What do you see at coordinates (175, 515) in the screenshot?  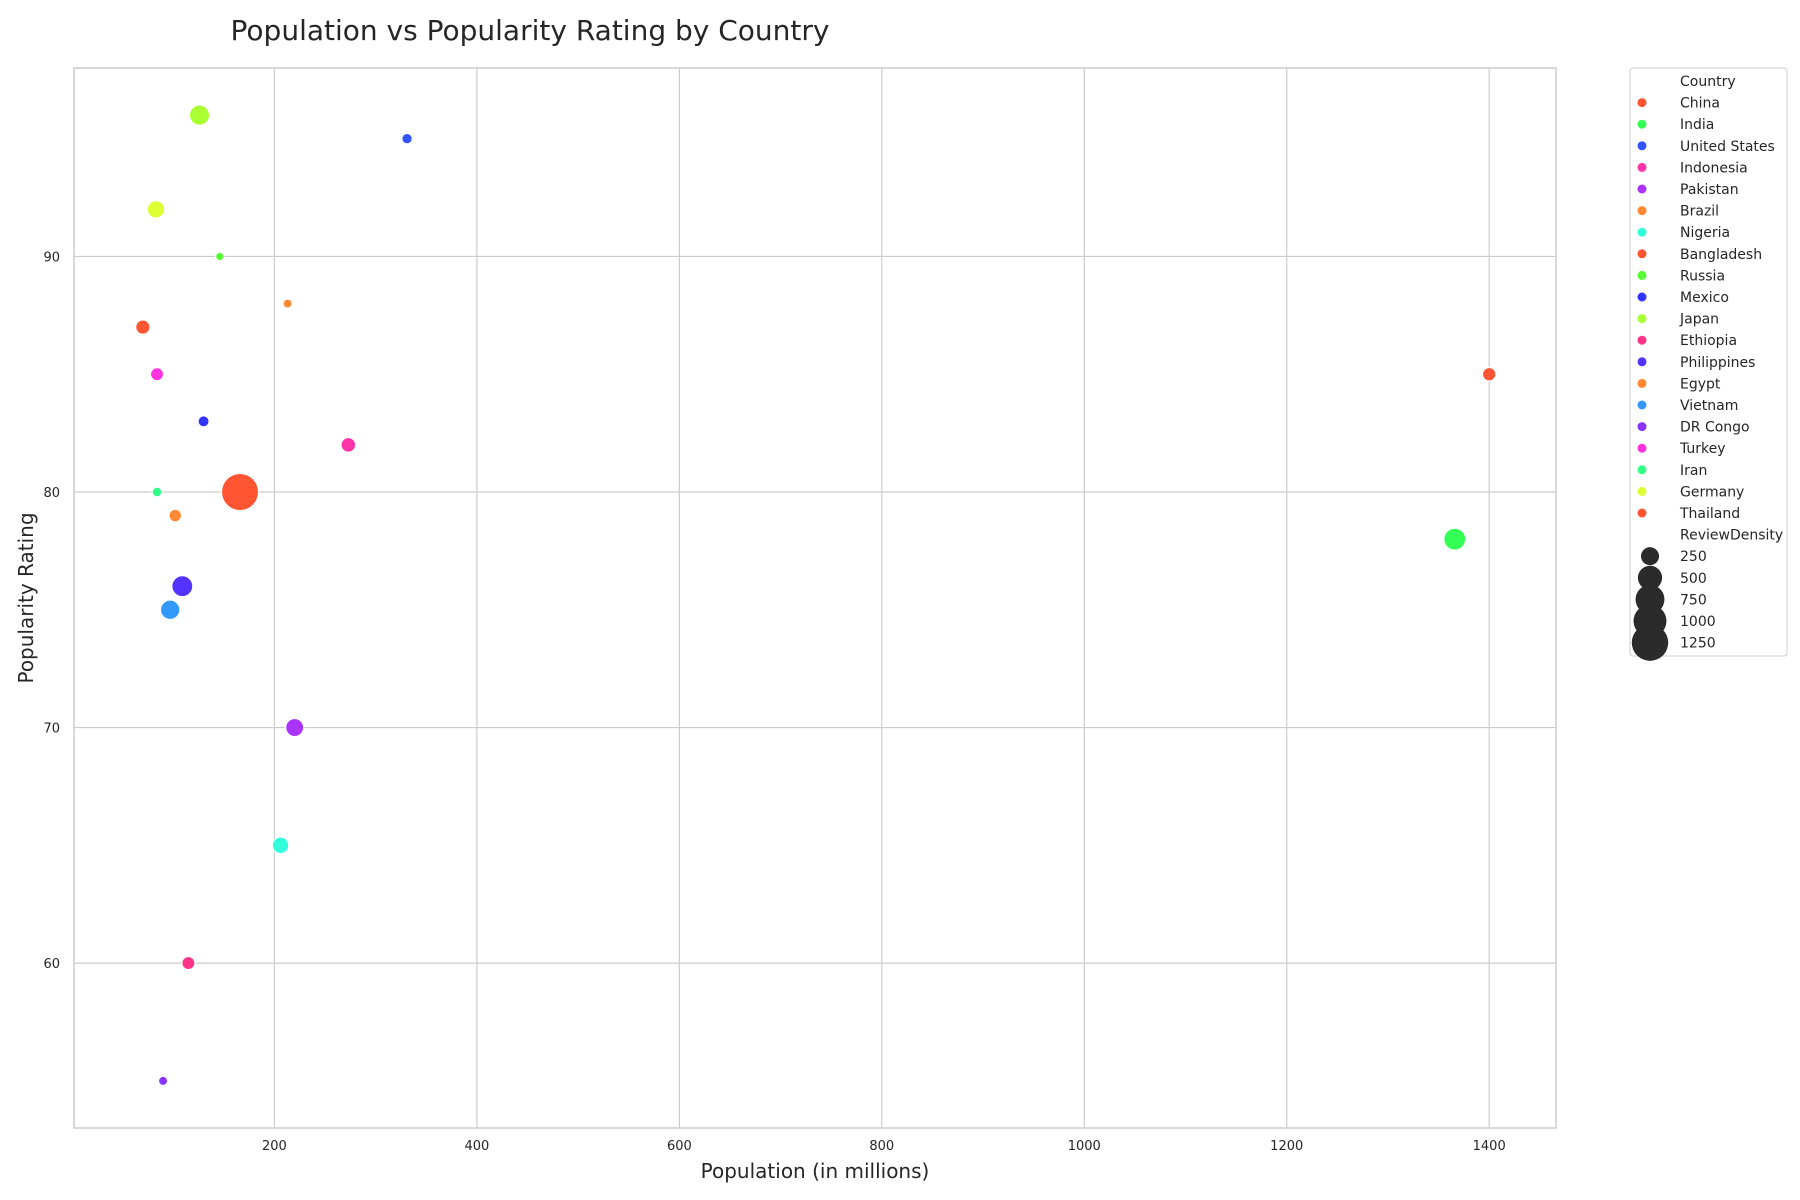 I see `data-point-egypt` at bounding box center [175, 515].